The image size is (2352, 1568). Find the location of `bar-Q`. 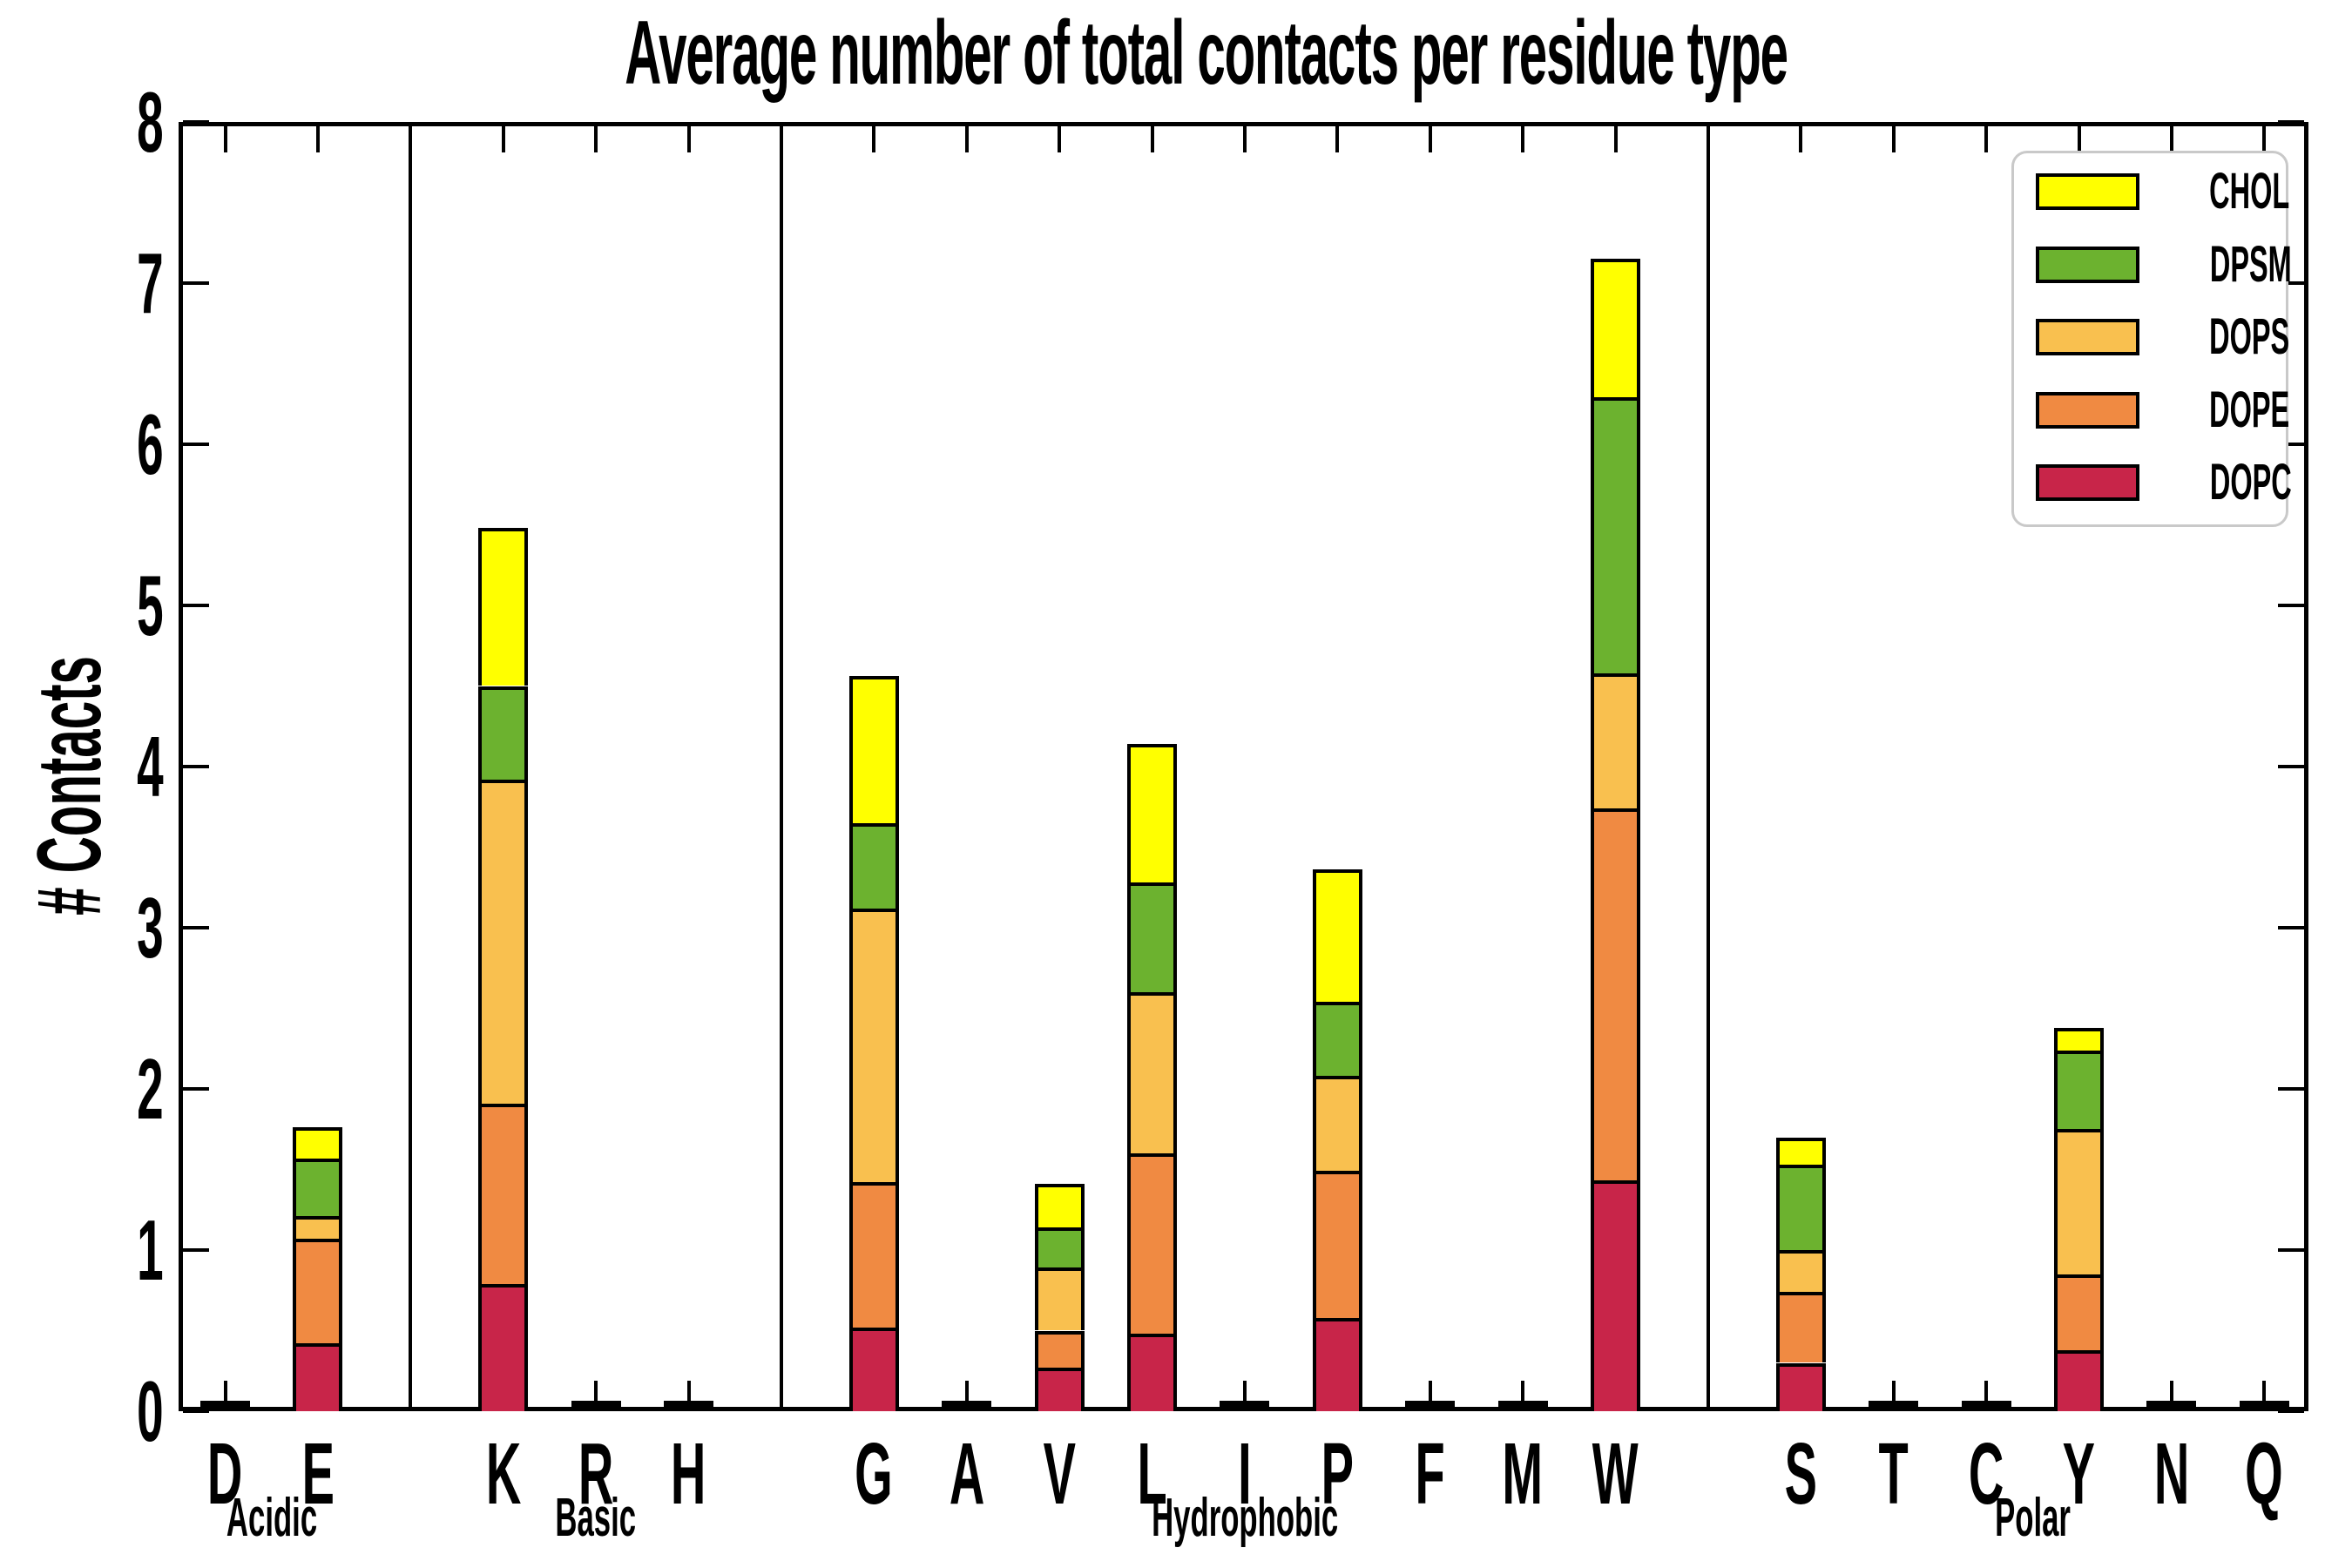

bar-Q is located at coordinates (2264, 1405).